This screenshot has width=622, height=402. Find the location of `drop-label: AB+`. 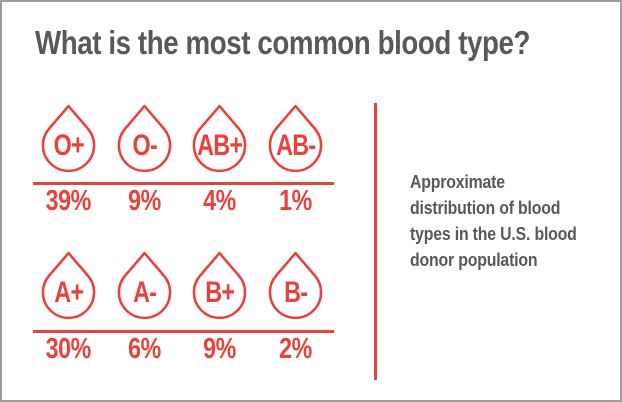

drop-label: AB+ is located at coordinates (220, 145).